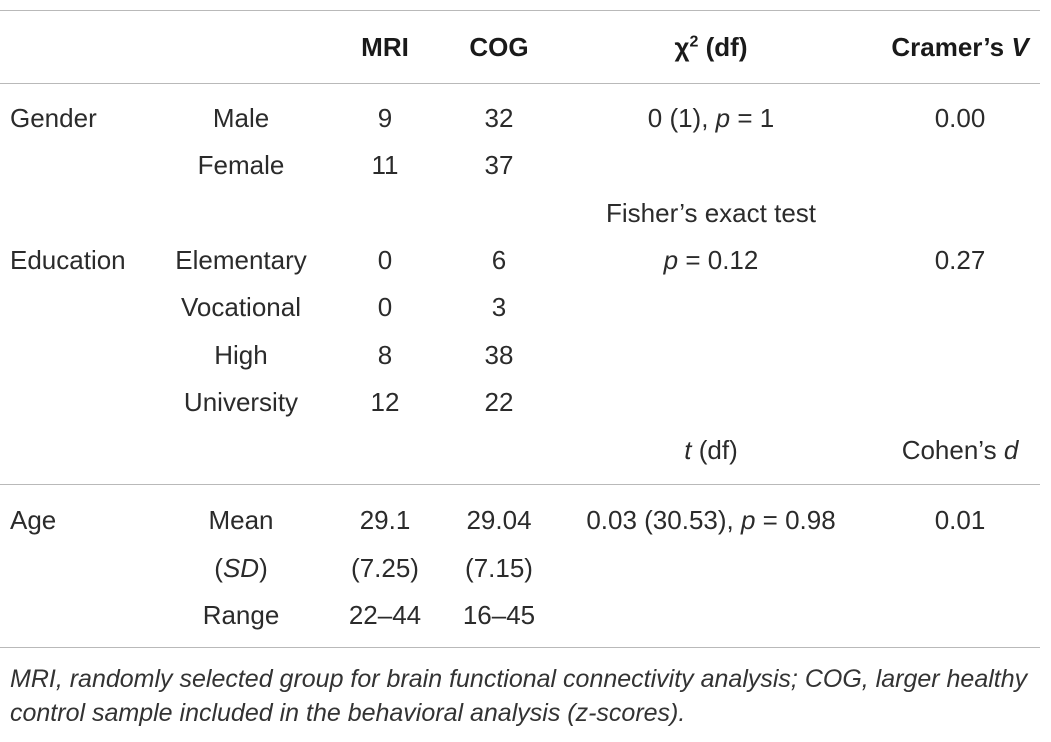 This screenshot has height=742, width=1051. What do you see at coordinates (752, 118) in the screenshot?
I see `gender-stat-suffix: = 1` at bounding box center [752, 118].